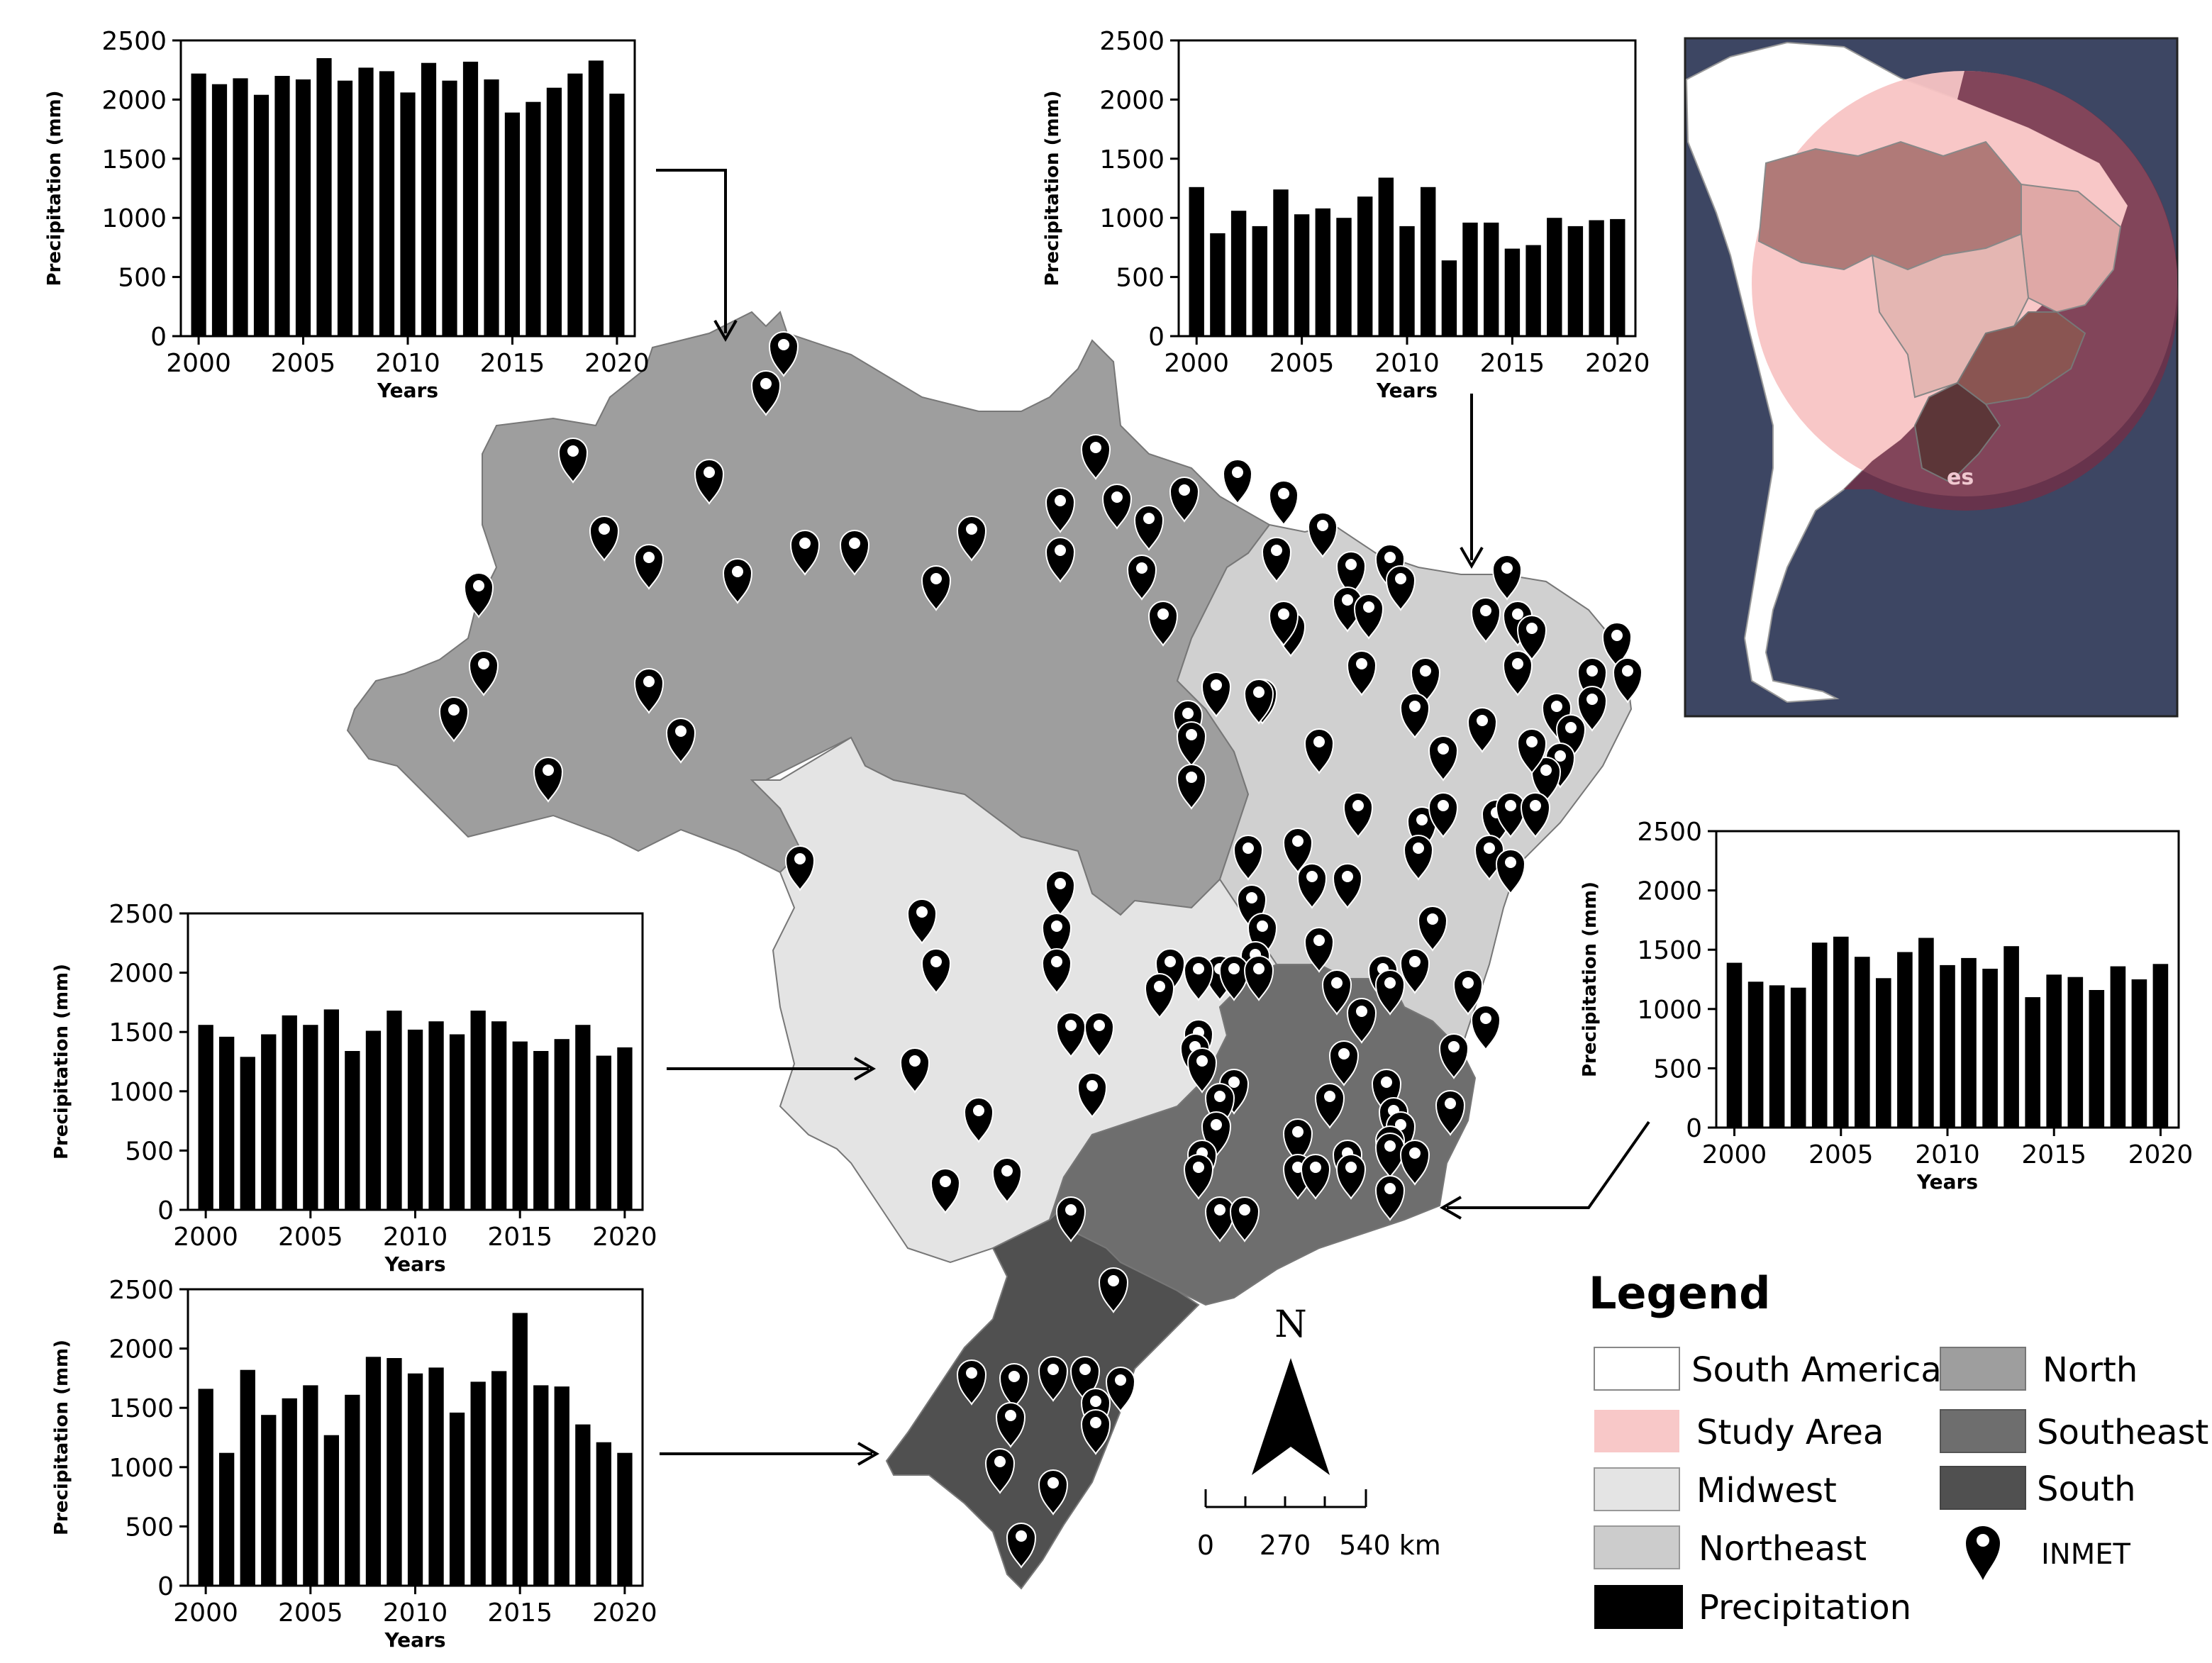 Image resolution: width=2212 pixels, height=1663 pixels. I want to click on bar-midwest-2005, so click(310, 1118).